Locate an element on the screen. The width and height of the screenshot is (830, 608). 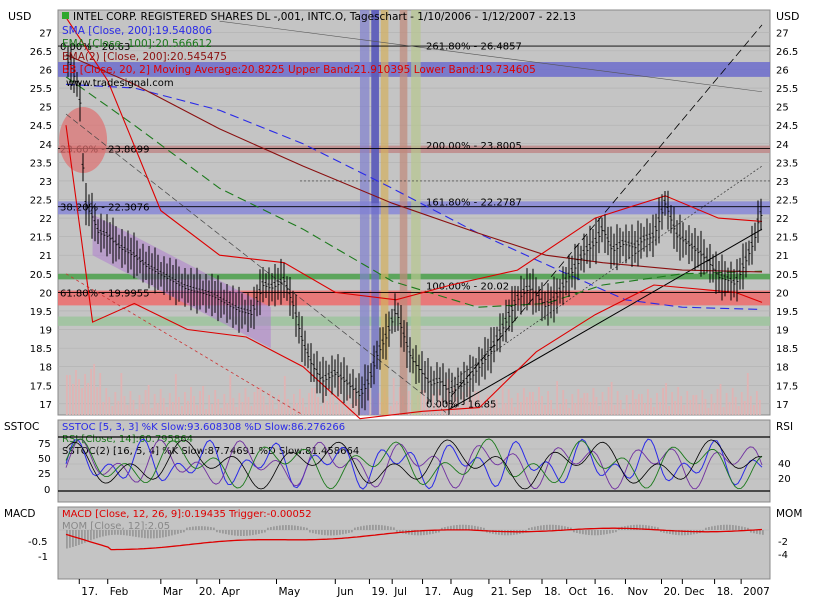
osc-left-label: SSTOC is located at coordinates (21, 427).